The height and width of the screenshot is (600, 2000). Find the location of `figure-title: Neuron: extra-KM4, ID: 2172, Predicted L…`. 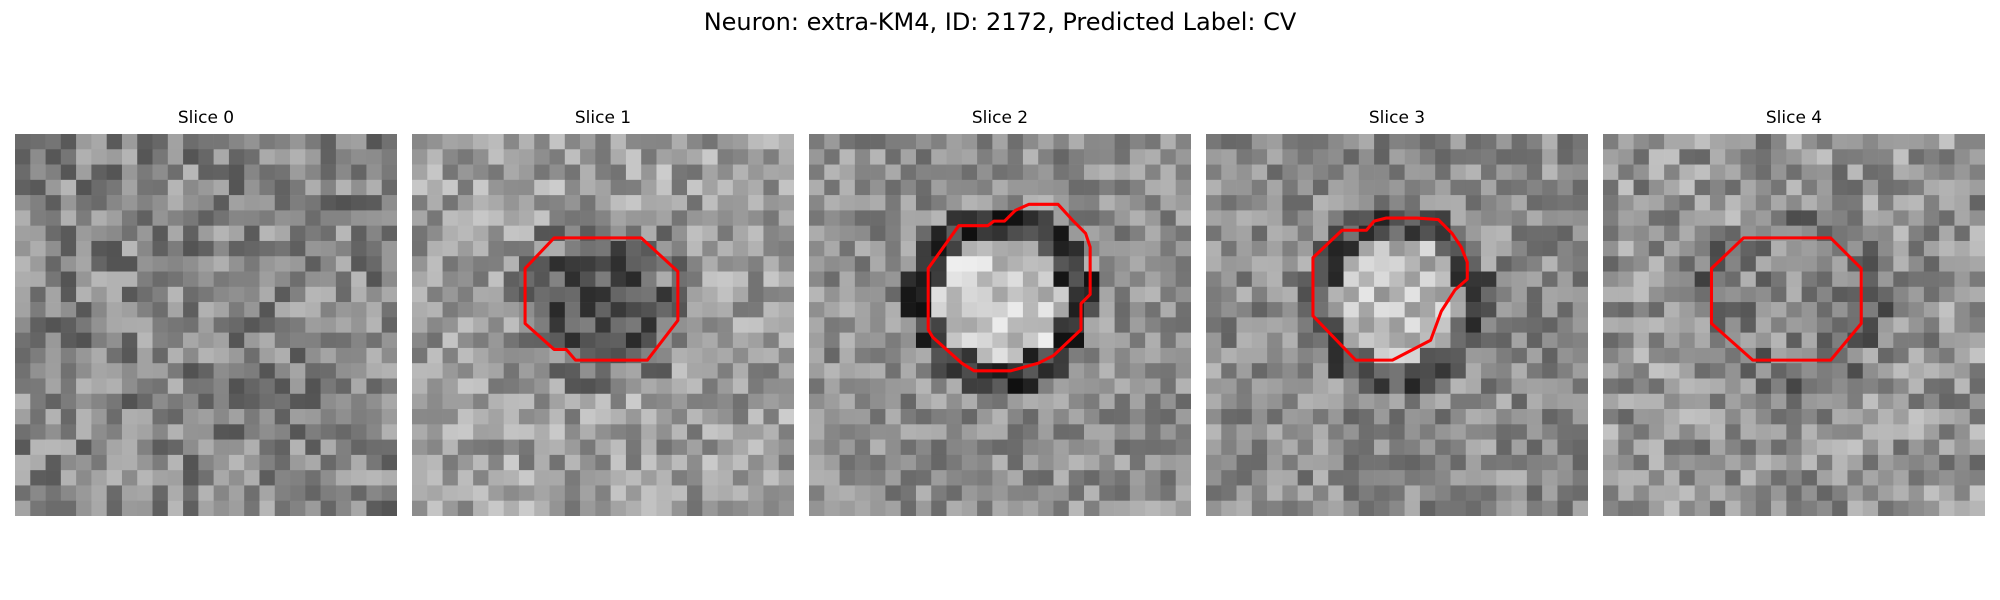

figure-title: Neuron: extra-KM4, ID: 2172, Predicted L… is located at coordinates (1000, 22).